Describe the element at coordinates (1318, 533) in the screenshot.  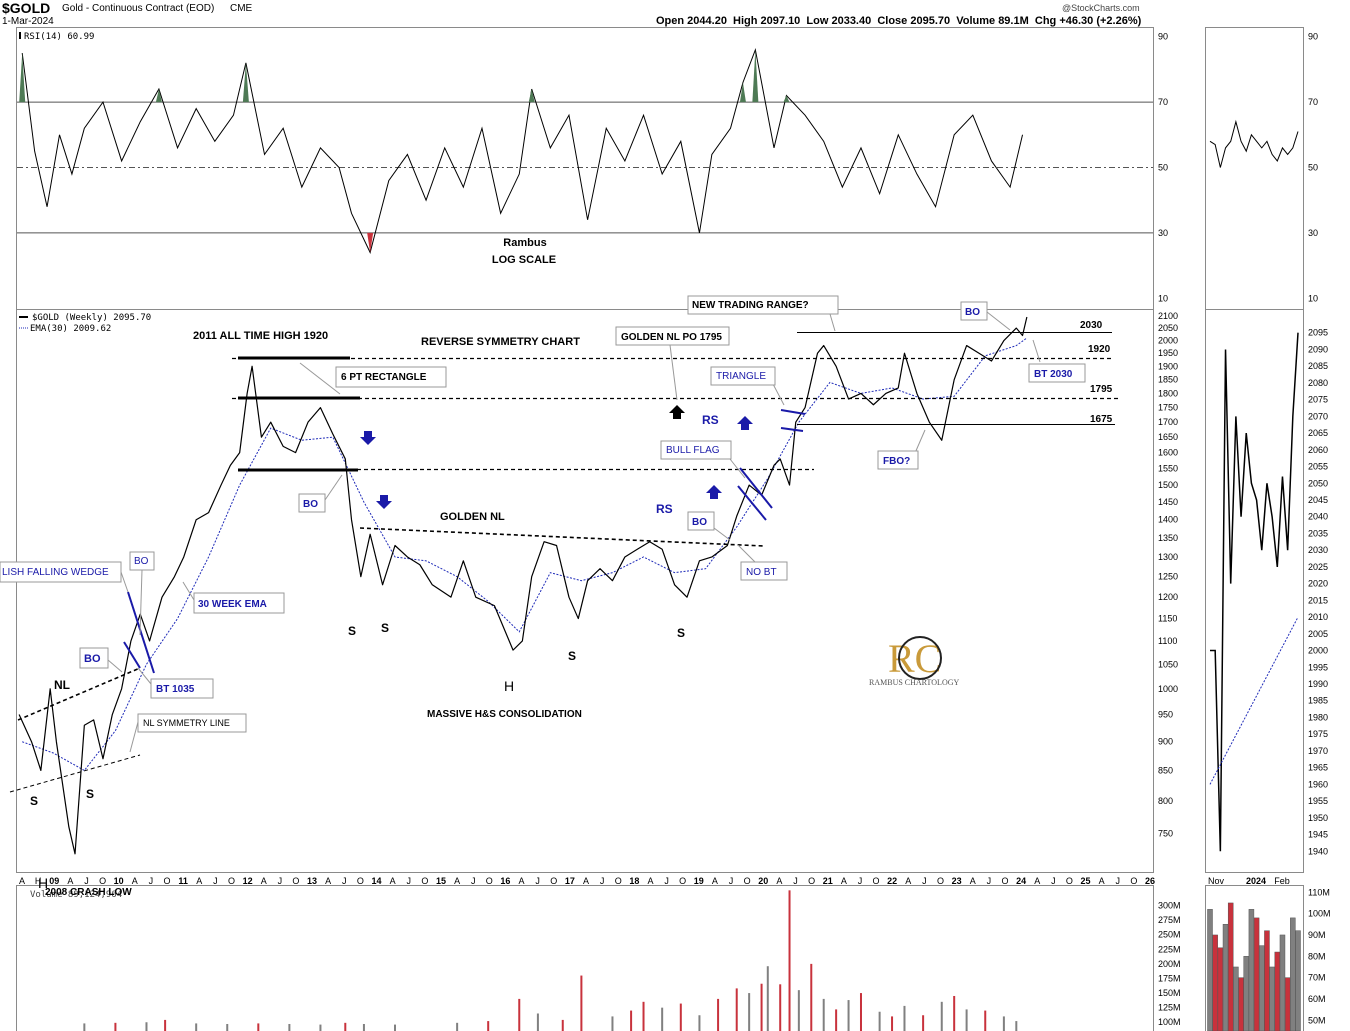
I see `price-side-tick-label: 2035` at that location.